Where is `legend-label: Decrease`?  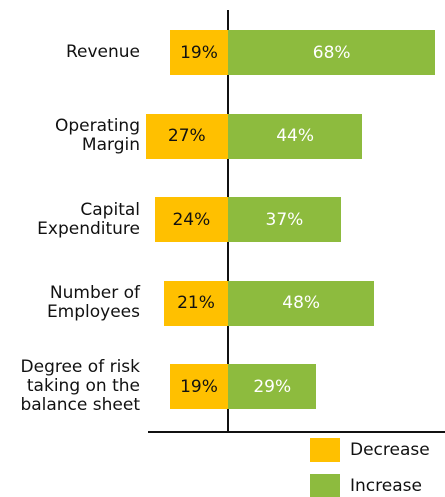 legend-label: Decrease is located at coordinates (390, 450).